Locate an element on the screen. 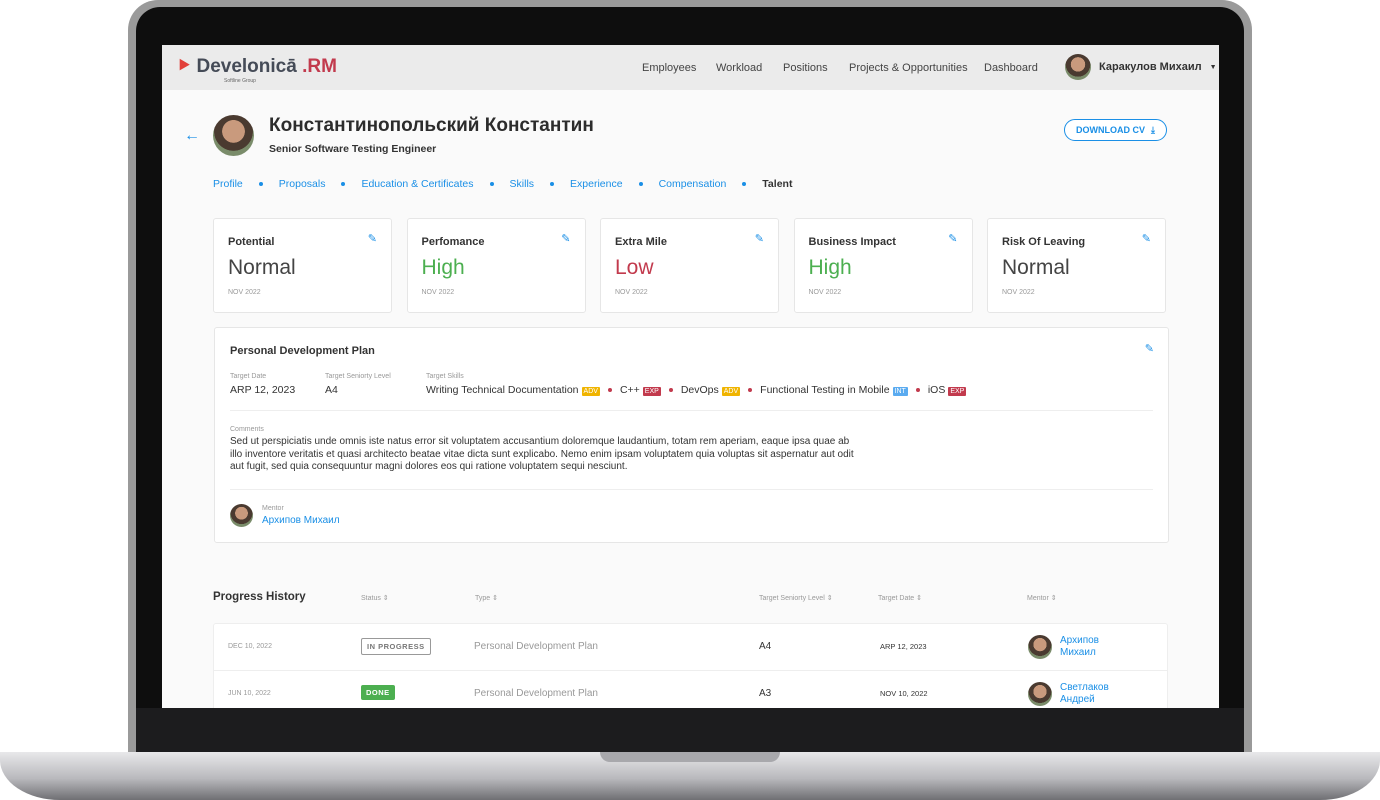  level-label: Target Seniorty Level is located at coordinates (358, 376).